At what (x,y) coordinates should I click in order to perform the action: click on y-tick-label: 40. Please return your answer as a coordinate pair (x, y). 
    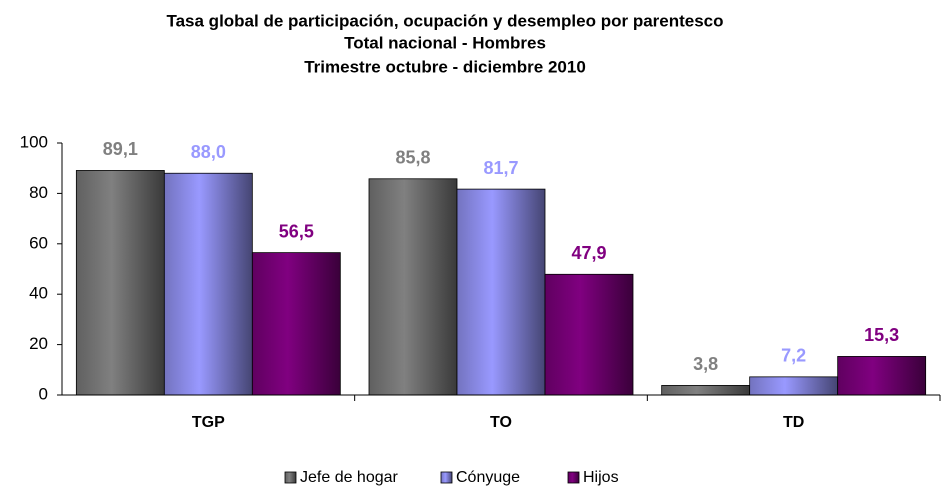
    Looking at the image, I should click on (38, 293).